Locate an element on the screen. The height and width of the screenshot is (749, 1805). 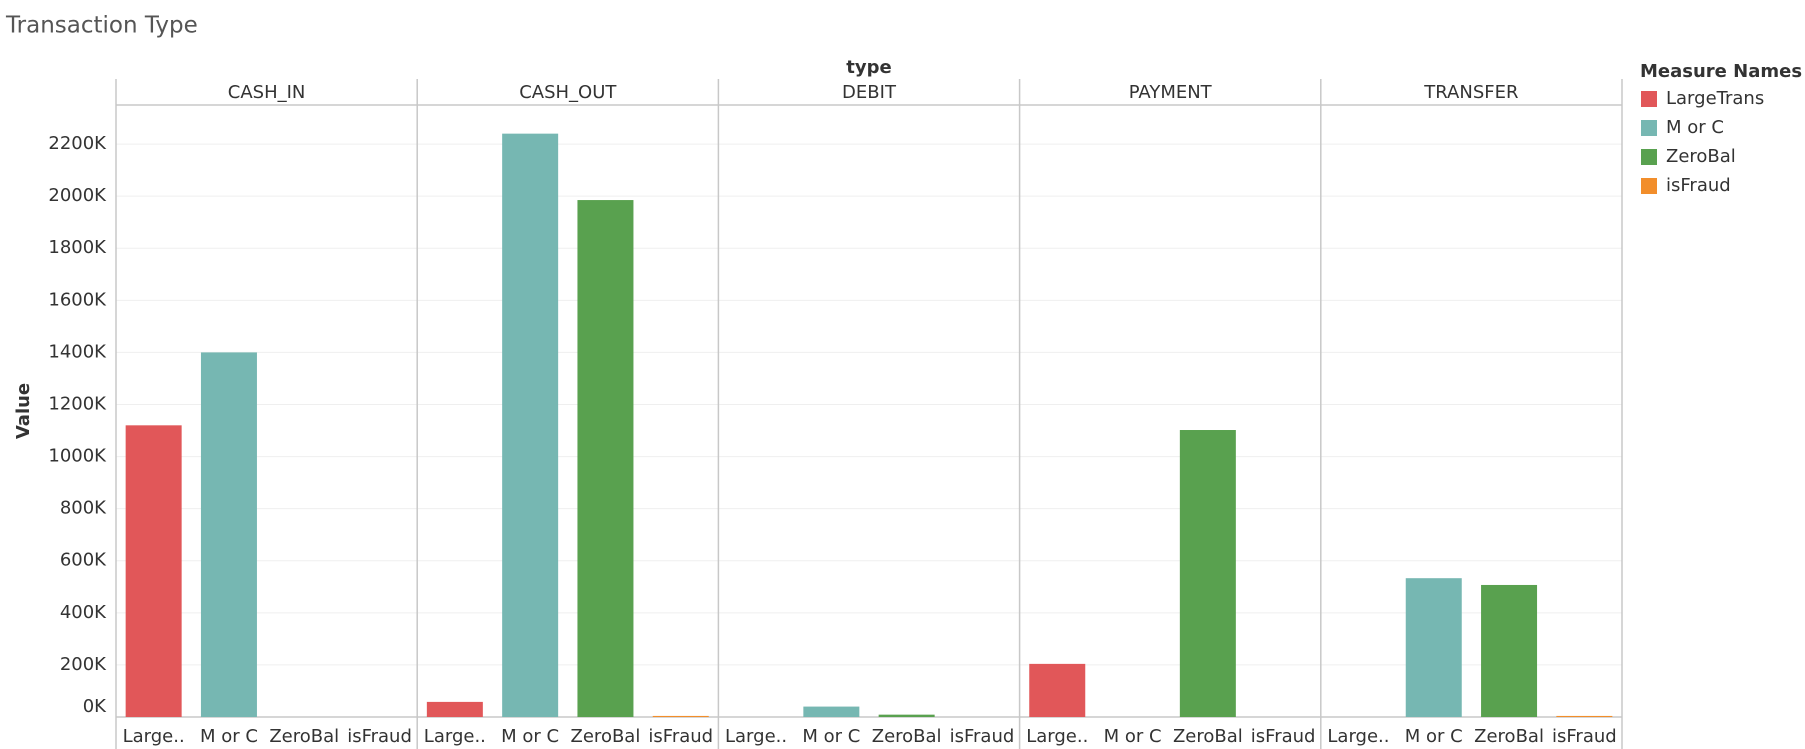
y-tick-label: 200K is located at coordinates (83, 664).